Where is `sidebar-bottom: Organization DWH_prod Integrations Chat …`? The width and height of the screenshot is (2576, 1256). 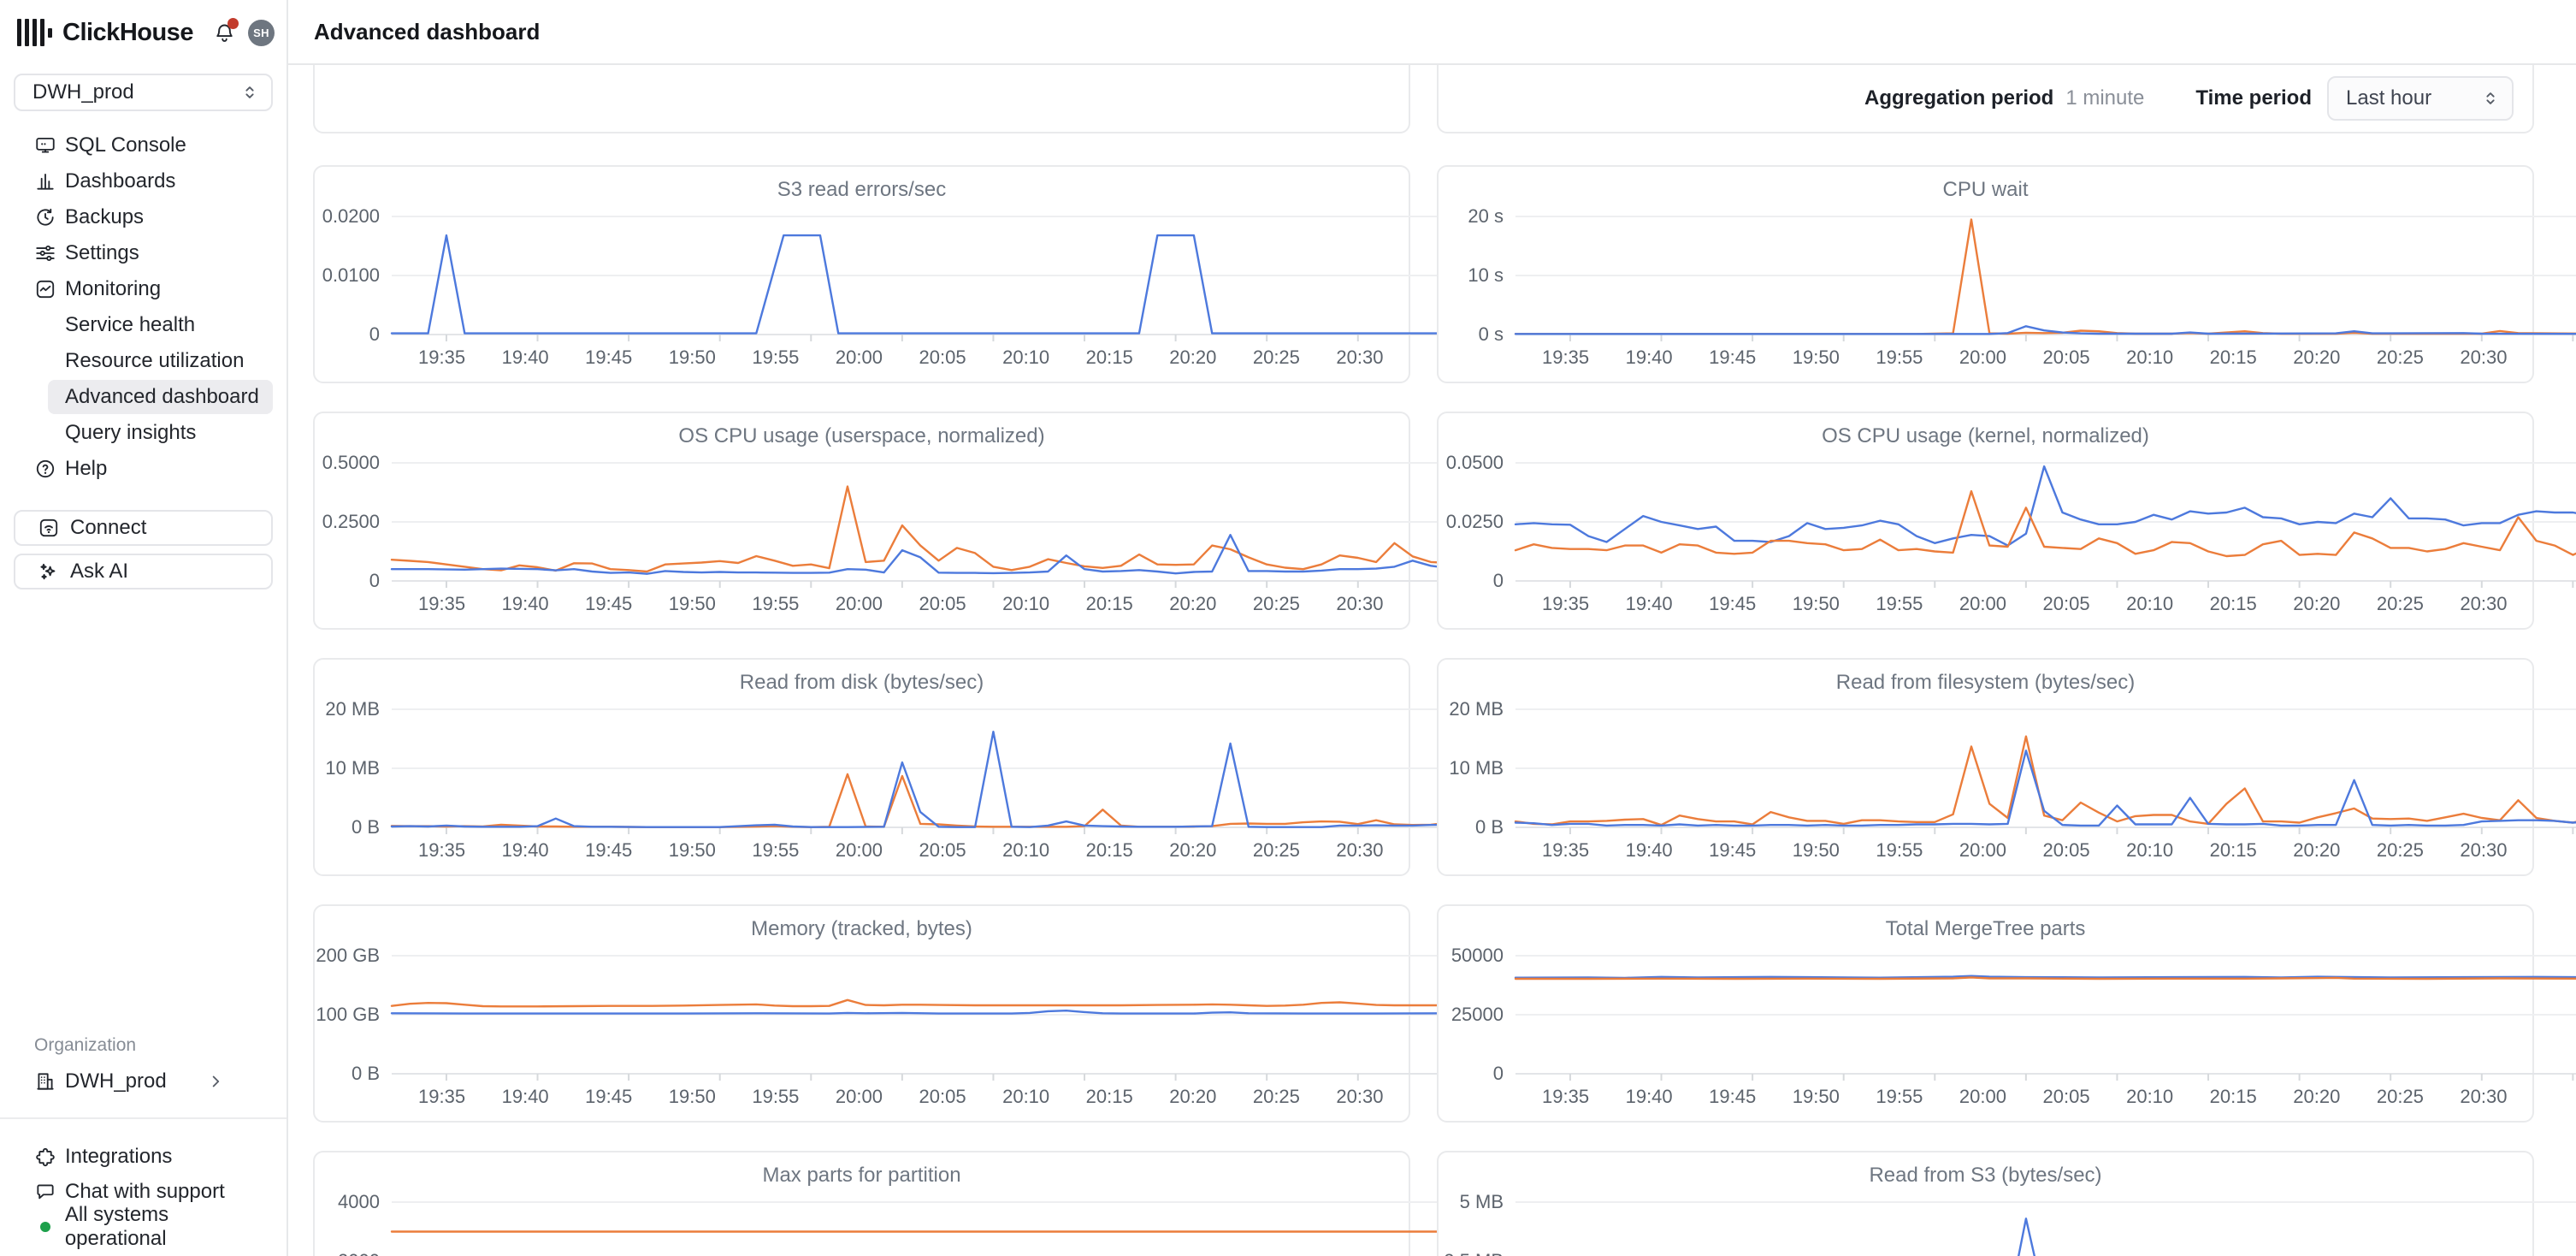 sidebar-bottom: Organization DWH_prod Integrations Chat … is located at coordinates (143, 1145).